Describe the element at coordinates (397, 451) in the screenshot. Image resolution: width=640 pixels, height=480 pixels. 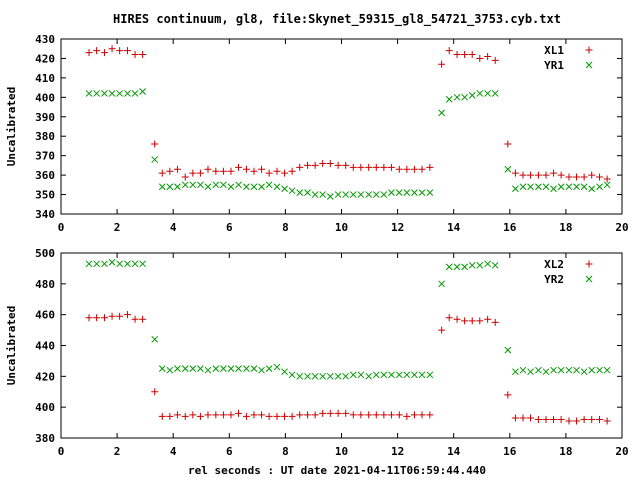
I see `x-tick-label: 12` at that location.